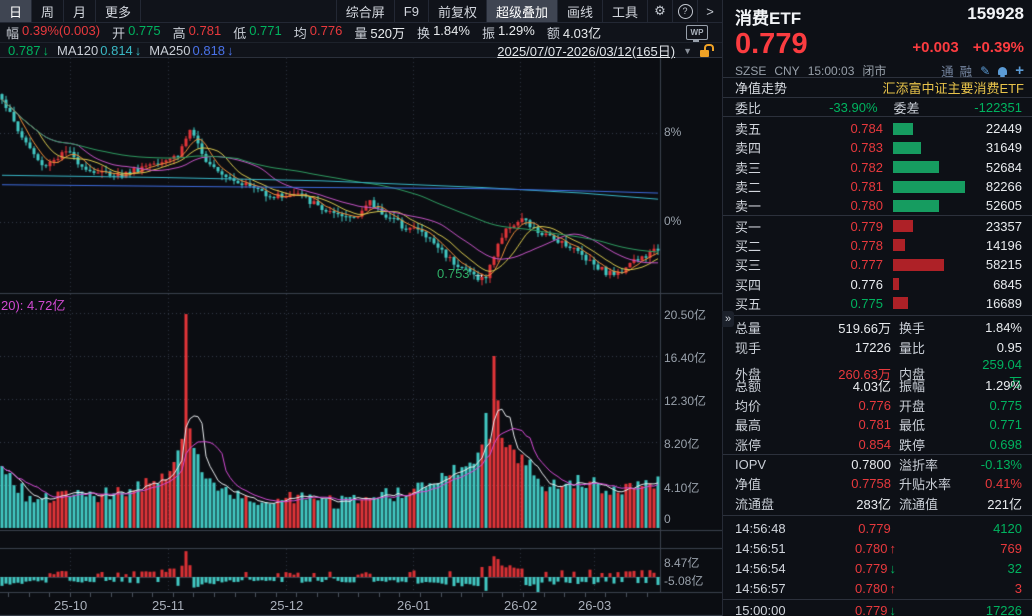  What do you see at coordinates (866, 226) in the screenshot?
I see `order-price: 0.779` at bounding box center [866, 226].